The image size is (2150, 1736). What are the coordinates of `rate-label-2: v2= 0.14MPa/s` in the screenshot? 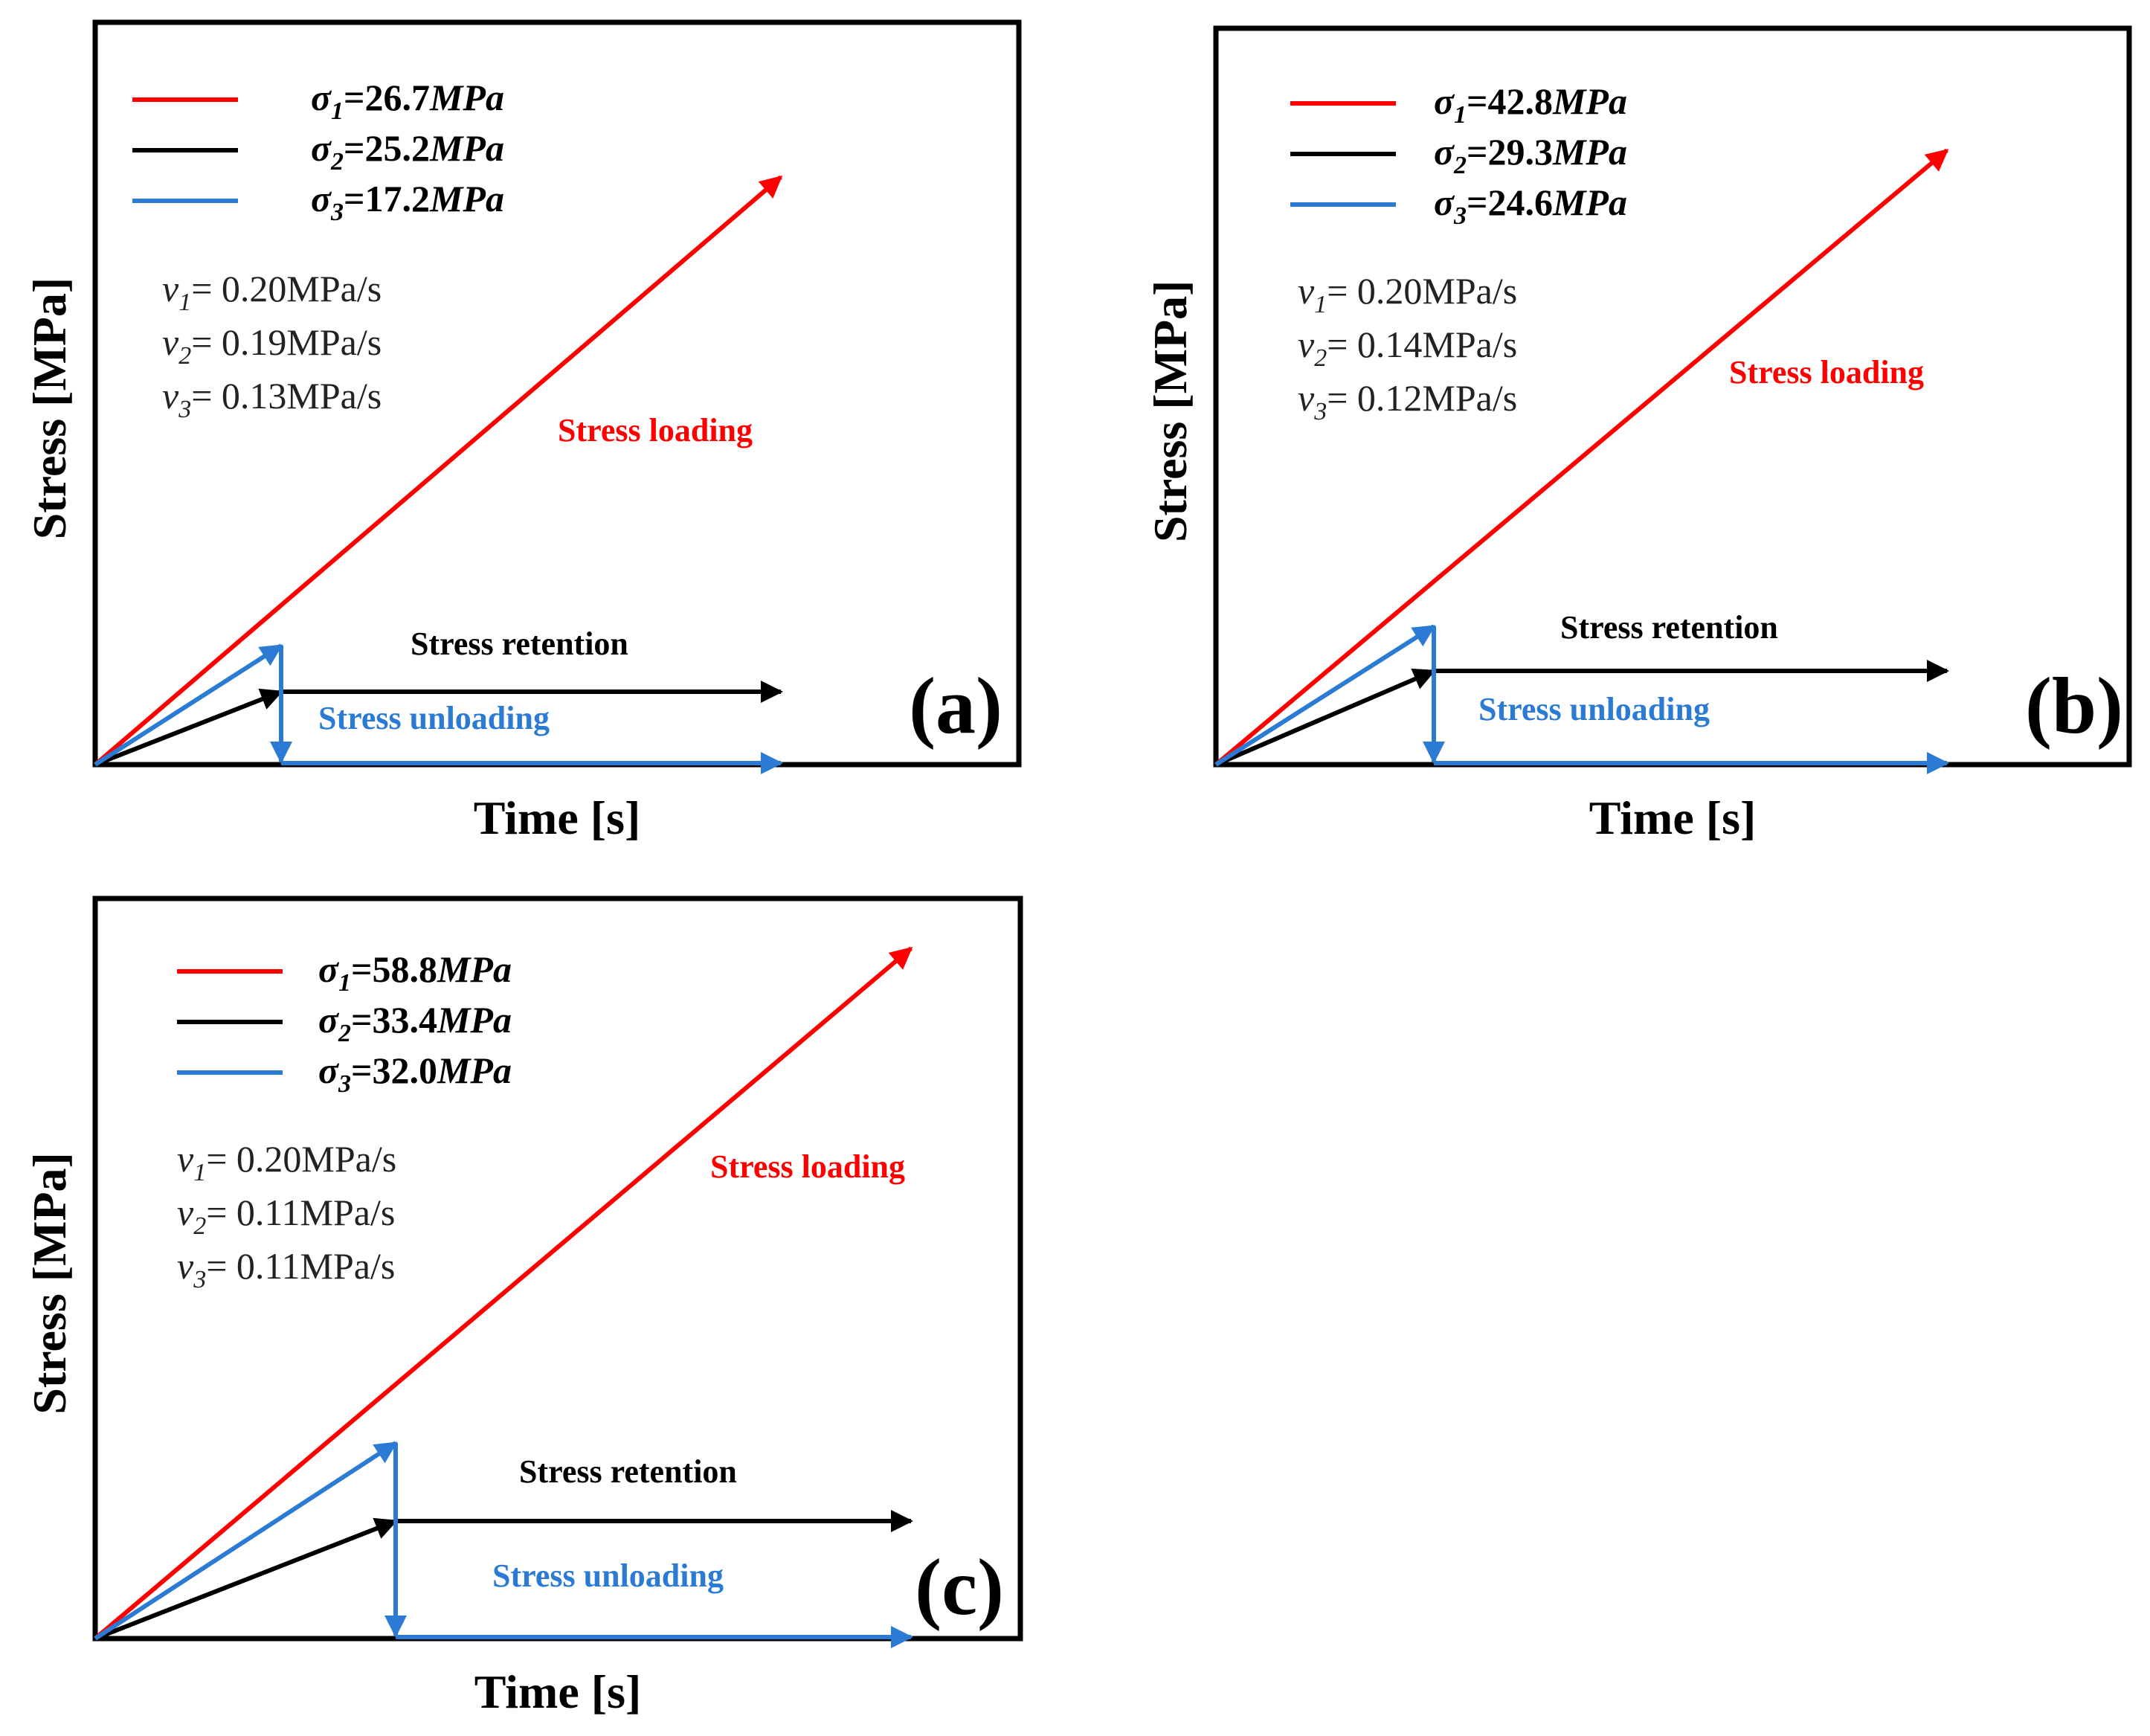 It's located at (1407, 348).